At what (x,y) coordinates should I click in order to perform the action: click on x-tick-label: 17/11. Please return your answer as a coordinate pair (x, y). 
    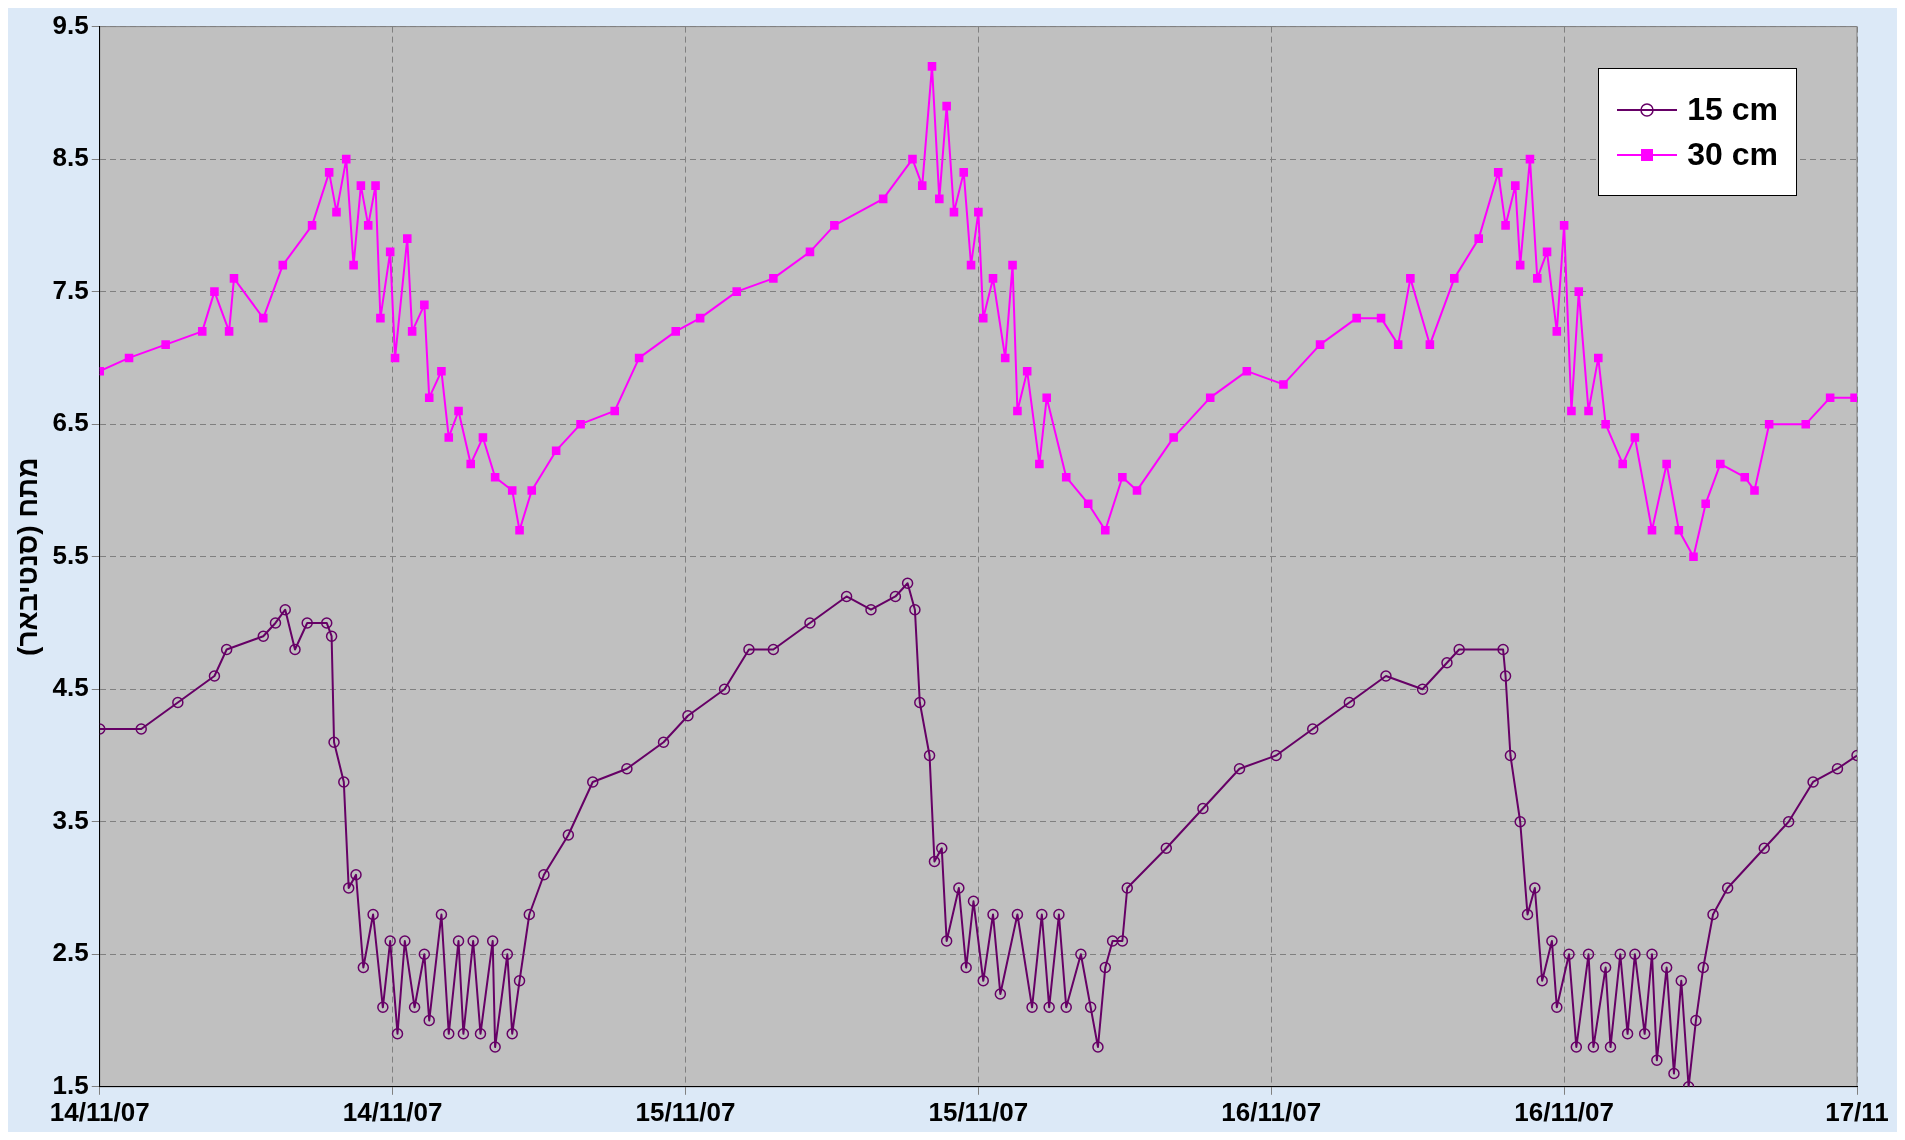
    Looking at the image, I should click on (1857, 1111).